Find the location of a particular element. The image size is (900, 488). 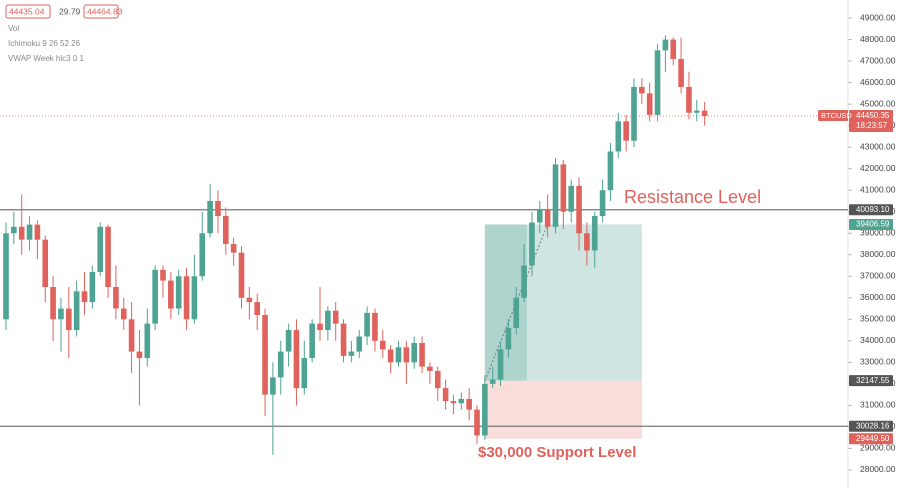

y-tick-label: 47000.00 is located at coordinates (878, 60).